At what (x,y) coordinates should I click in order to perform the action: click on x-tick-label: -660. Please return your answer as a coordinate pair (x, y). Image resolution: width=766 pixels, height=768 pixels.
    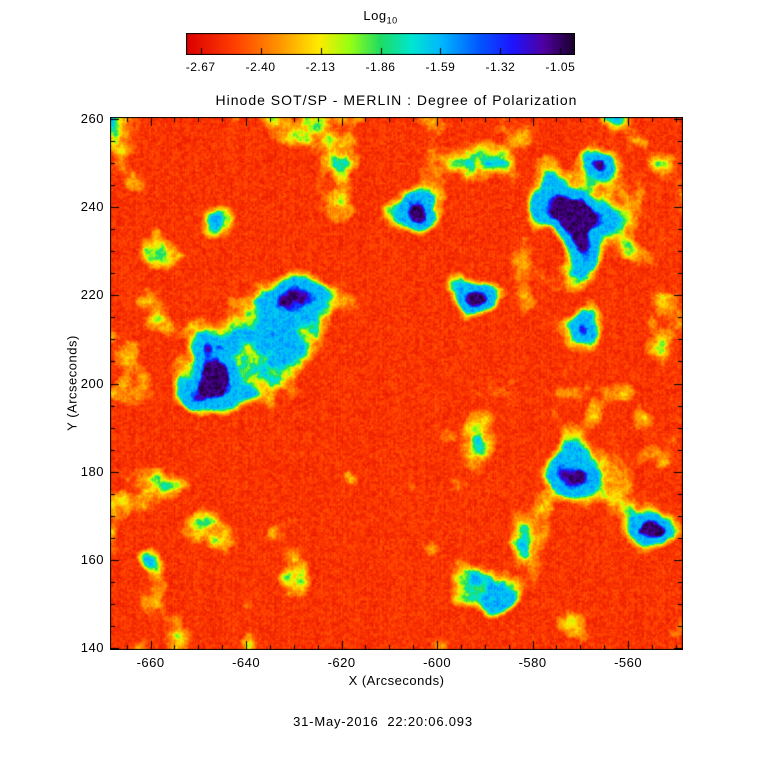
    Looking at the image, I should click on (150, 662).